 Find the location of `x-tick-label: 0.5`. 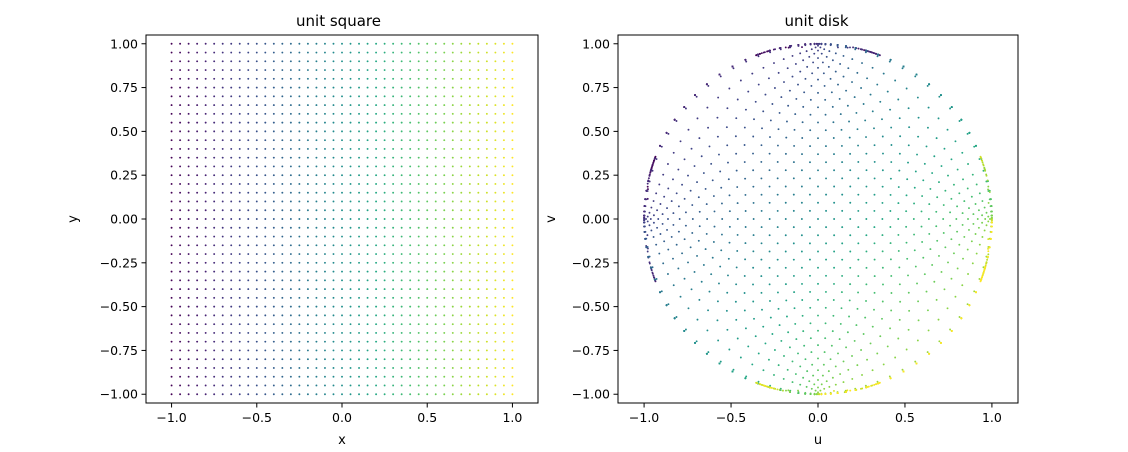

x-tick-label: 0.5 is located at coordinates (427, 417).